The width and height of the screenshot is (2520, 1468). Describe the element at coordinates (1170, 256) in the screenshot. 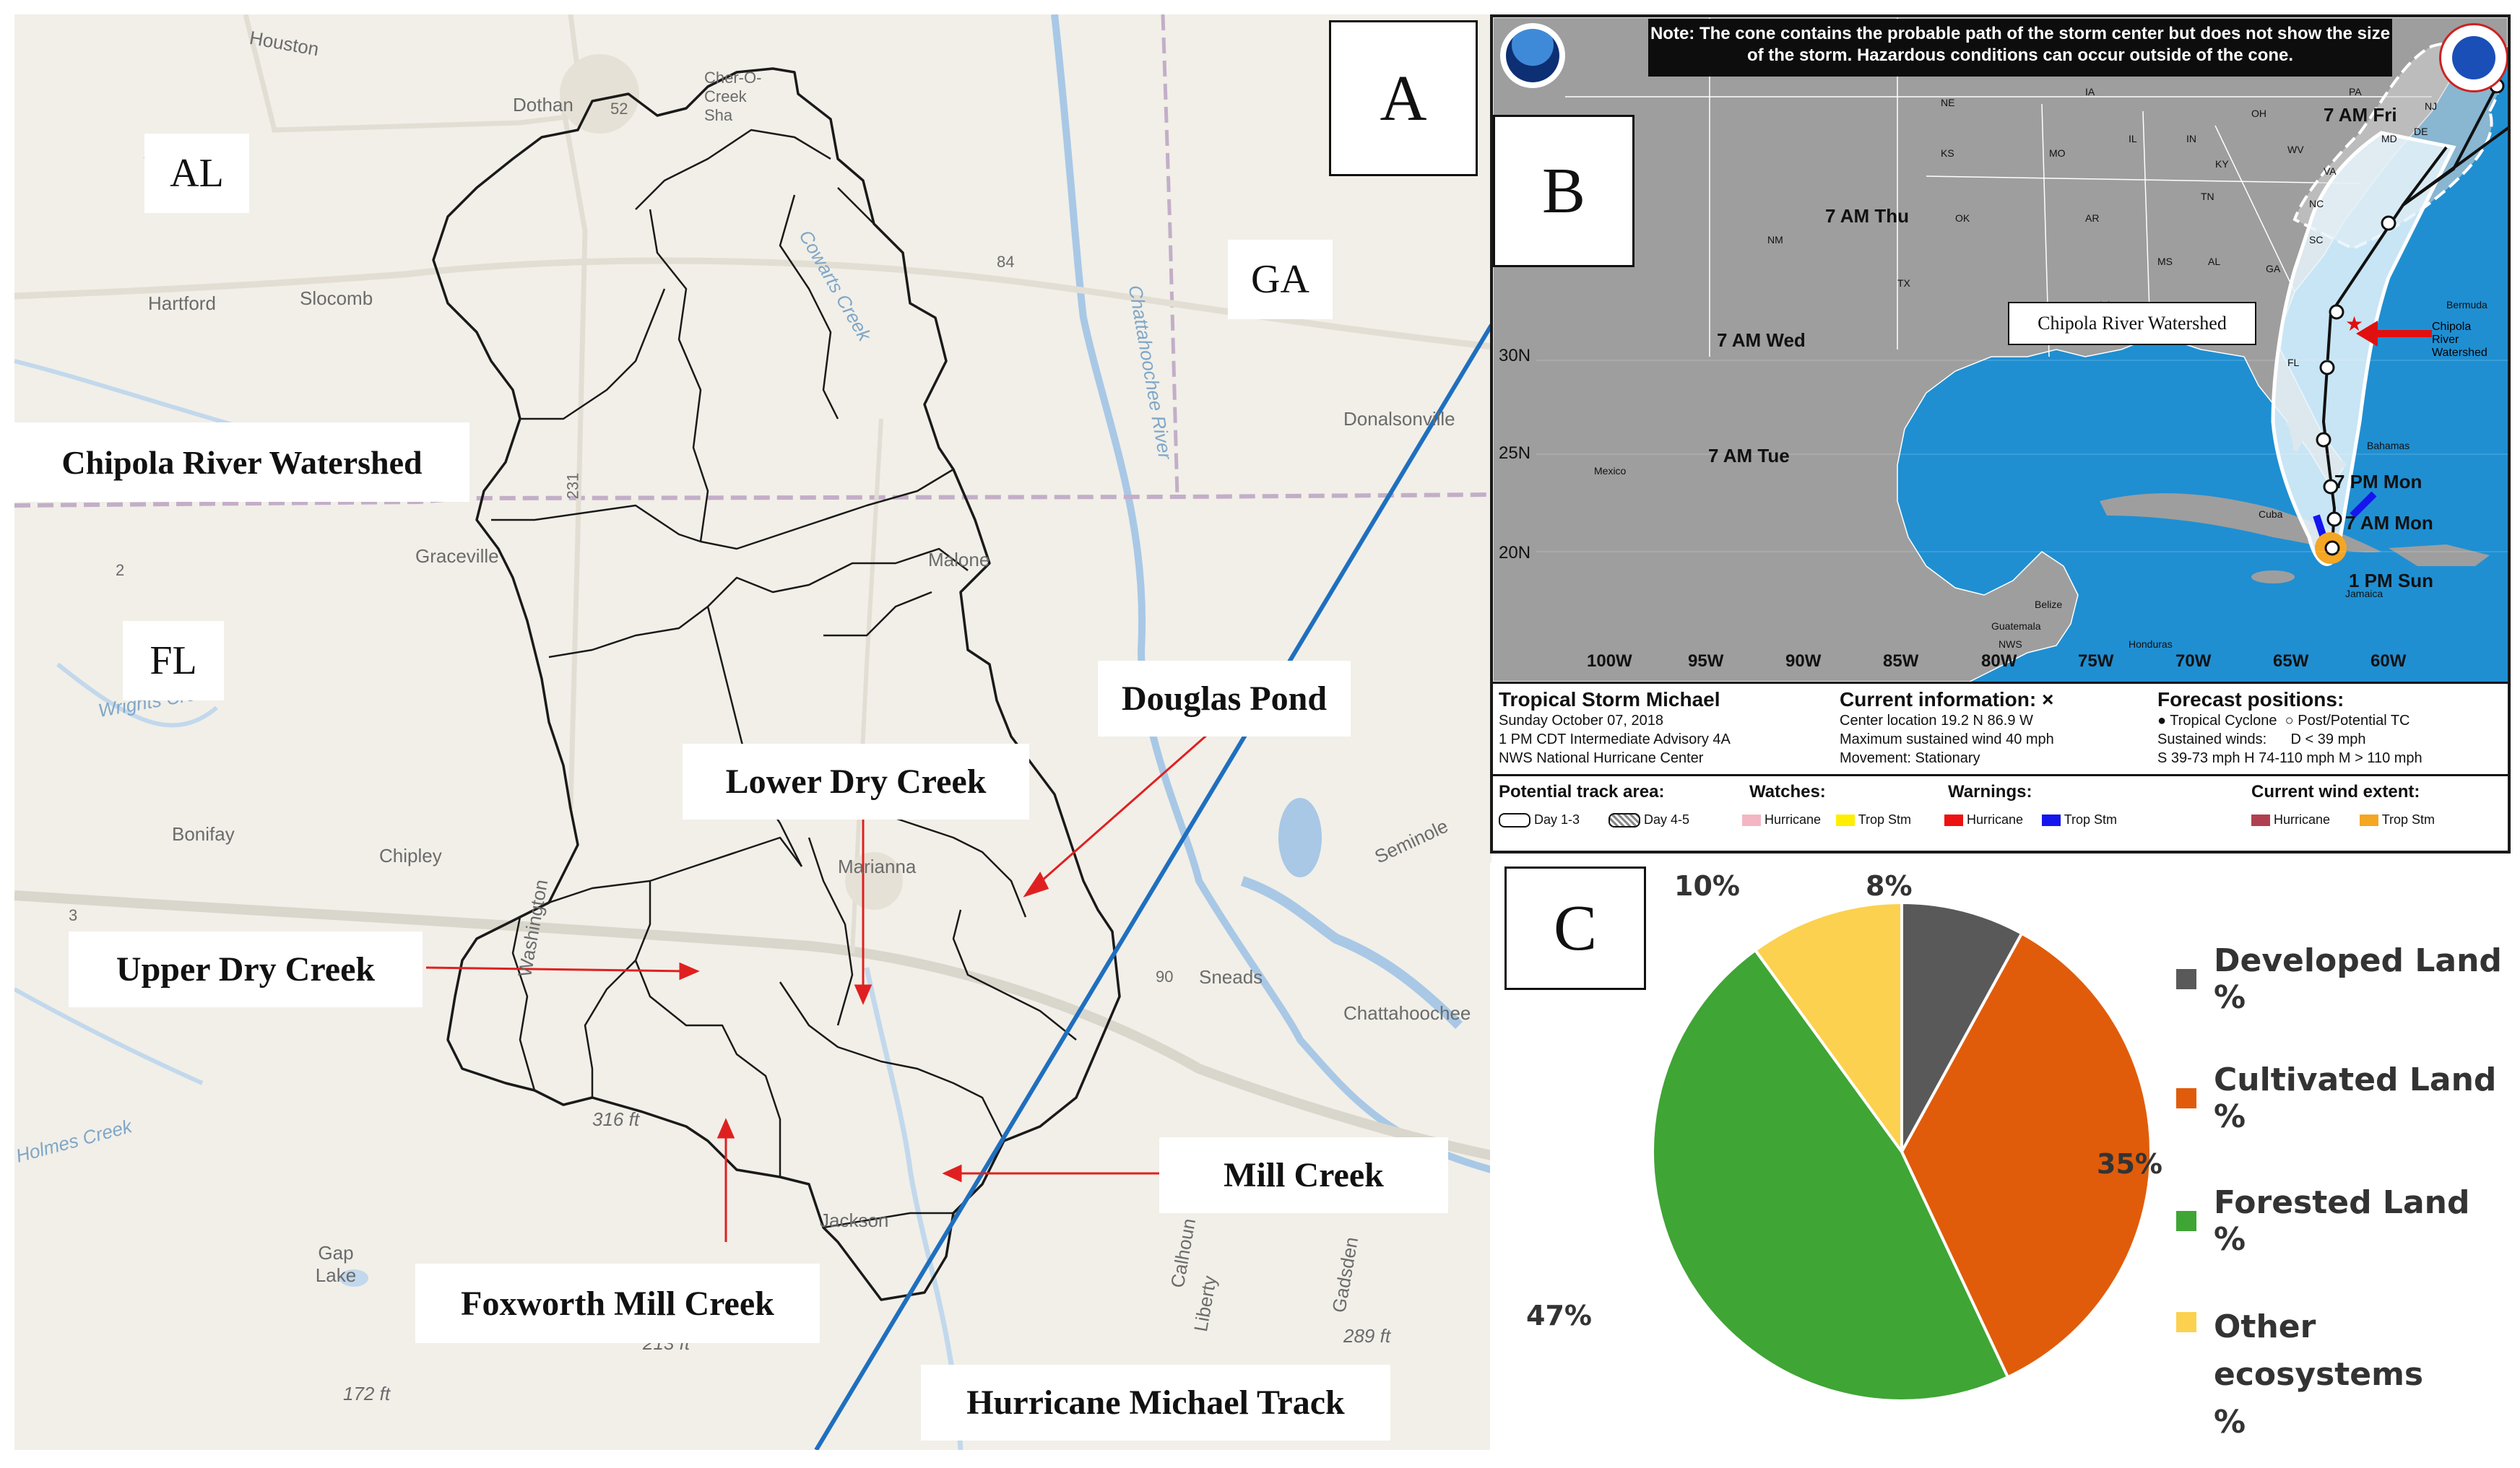

I see `state-boundary` at that location.